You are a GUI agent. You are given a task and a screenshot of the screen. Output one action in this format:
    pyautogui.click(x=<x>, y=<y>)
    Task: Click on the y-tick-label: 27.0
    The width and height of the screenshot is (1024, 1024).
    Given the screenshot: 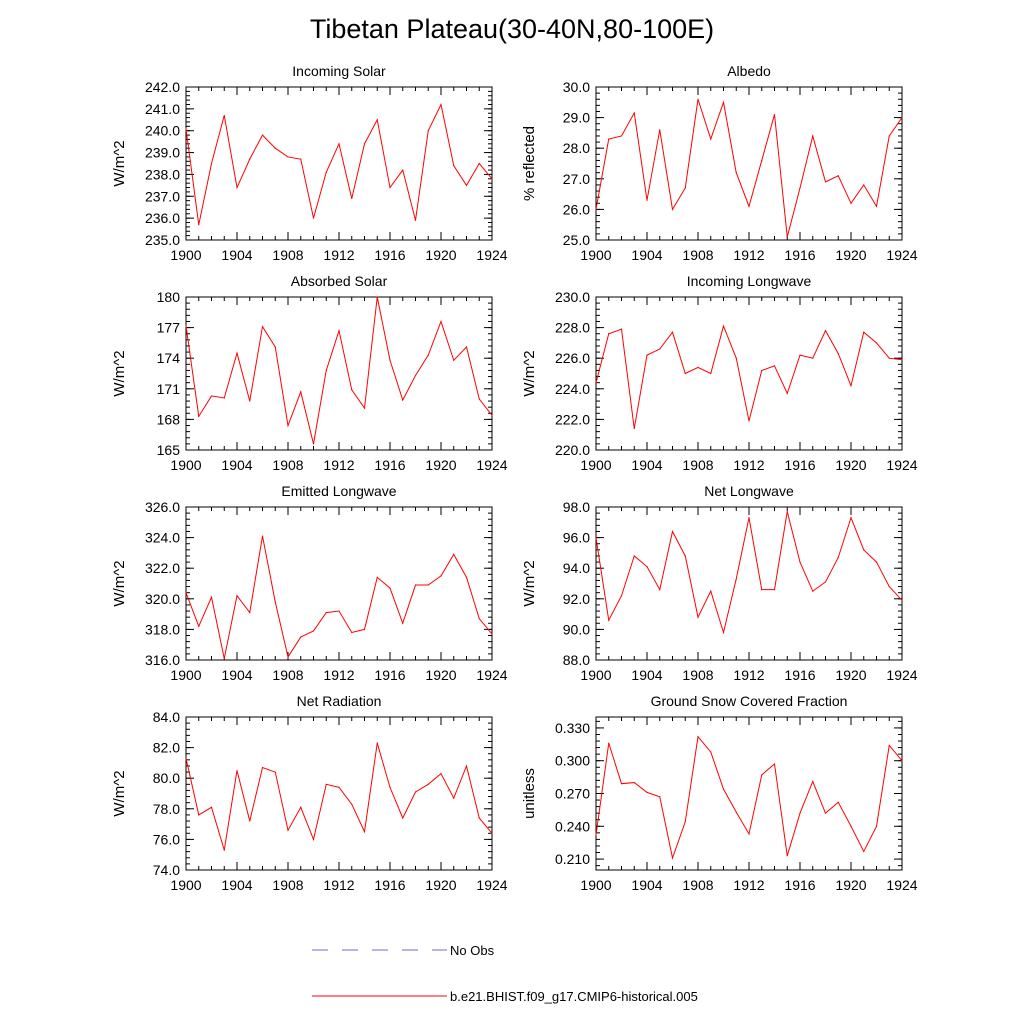 What is the action you would take?
    pyautogui.click(x=576, y=179)
    